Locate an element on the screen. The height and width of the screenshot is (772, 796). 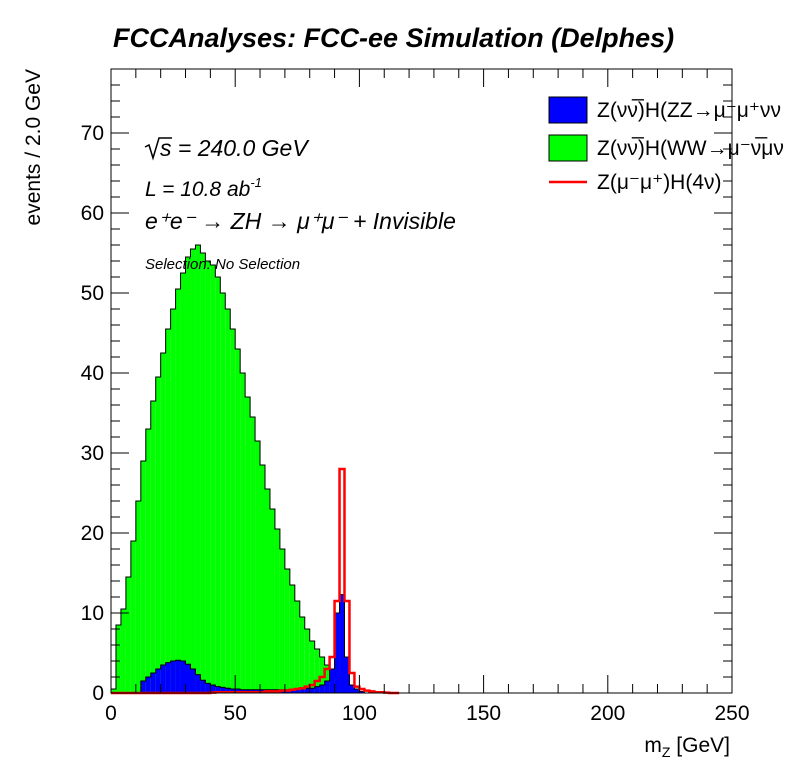
y-tick-label: 50 is located at coordinates (92, 293).